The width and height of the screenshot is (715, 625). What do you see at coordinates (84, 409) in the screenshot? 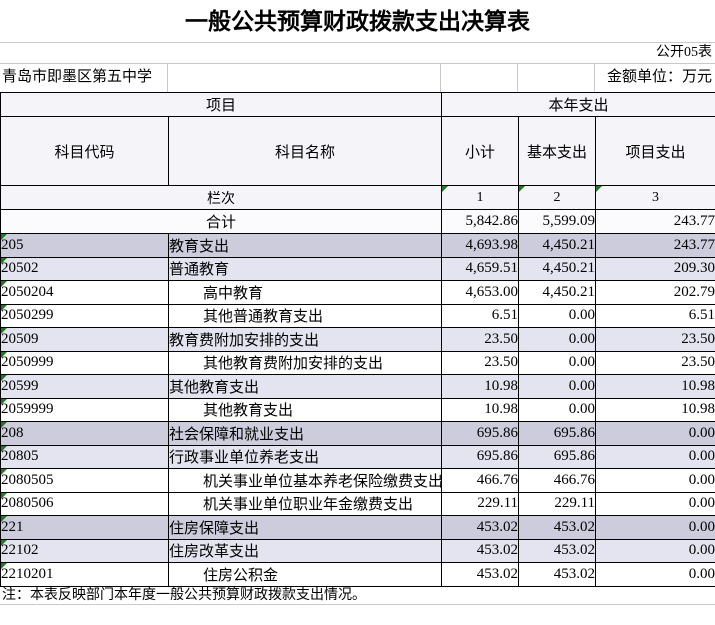
I see `cell-code: 2059999` at bounding box center [84, 409].